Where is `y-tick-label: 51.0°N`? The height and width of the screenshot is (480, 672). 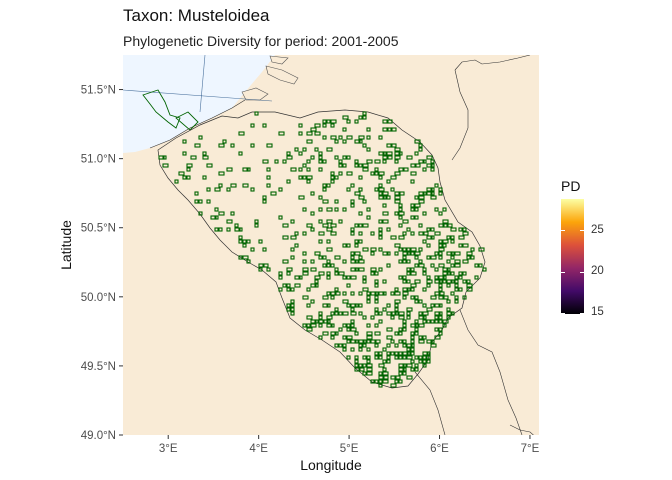 y-tick-label: 51.0°N is located at coordinates (98, 160).